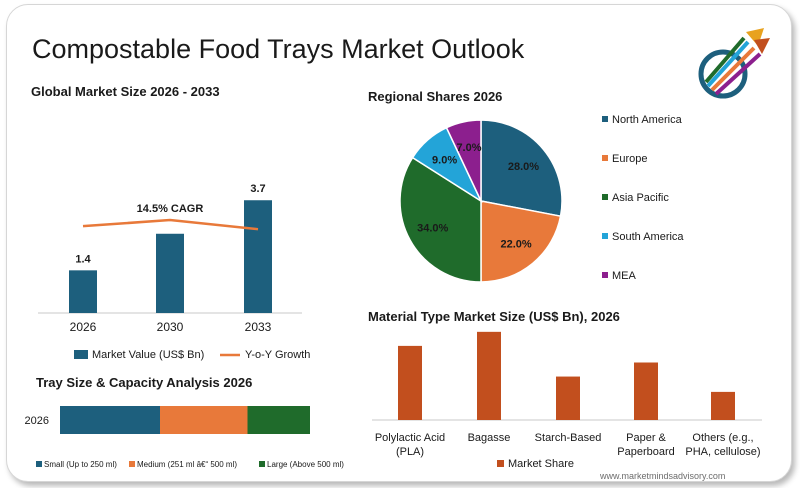 The image size is (800, 488). What do you see at coordinates (257, 189) in the screenshot?
I see `market-value-label: 3.7` at bounding box center [257, 189].